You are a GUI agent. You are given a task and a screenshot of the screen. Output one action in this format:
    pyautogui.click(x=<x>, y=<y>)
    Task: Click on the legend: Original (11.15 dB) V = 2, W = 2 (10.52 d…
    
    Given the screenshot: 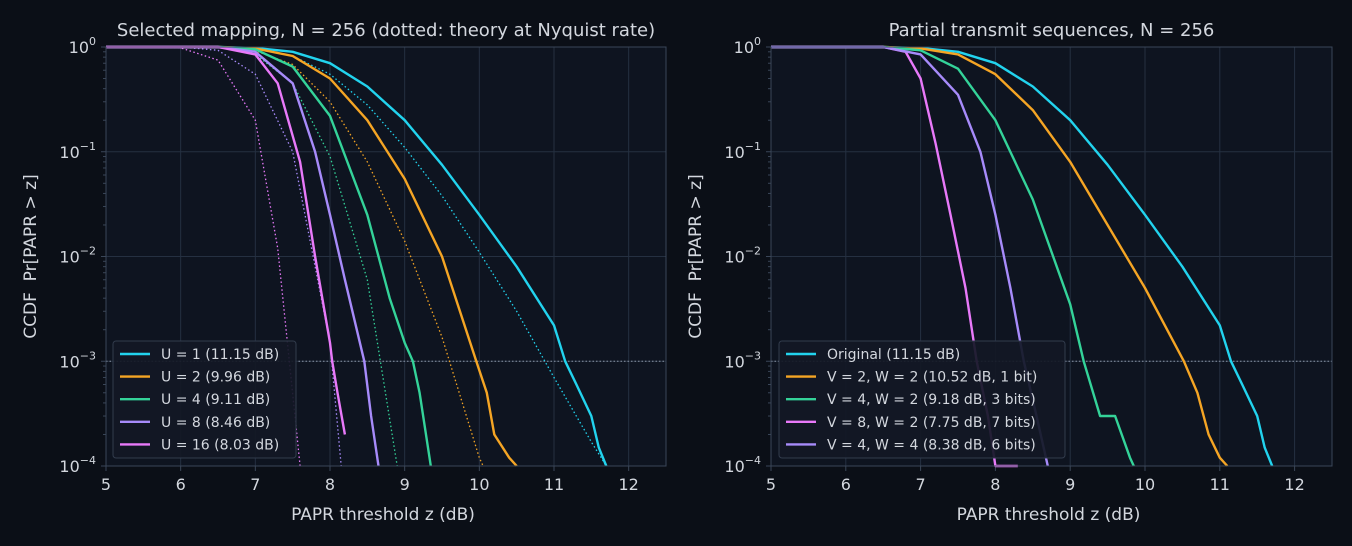 What is the action you would take?
    pyautogui.click(x=922, y=399)
    